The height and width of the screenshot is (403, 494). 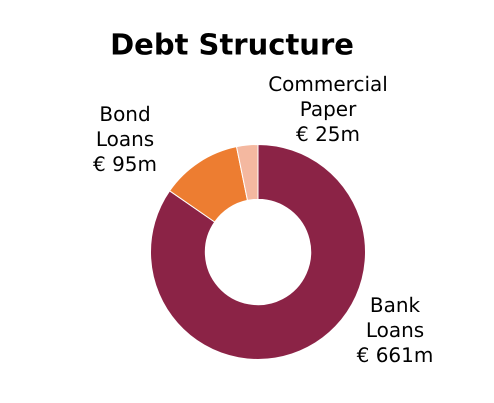 I want to click on chart-title: Debt Structure, so click(x=232, y=45).